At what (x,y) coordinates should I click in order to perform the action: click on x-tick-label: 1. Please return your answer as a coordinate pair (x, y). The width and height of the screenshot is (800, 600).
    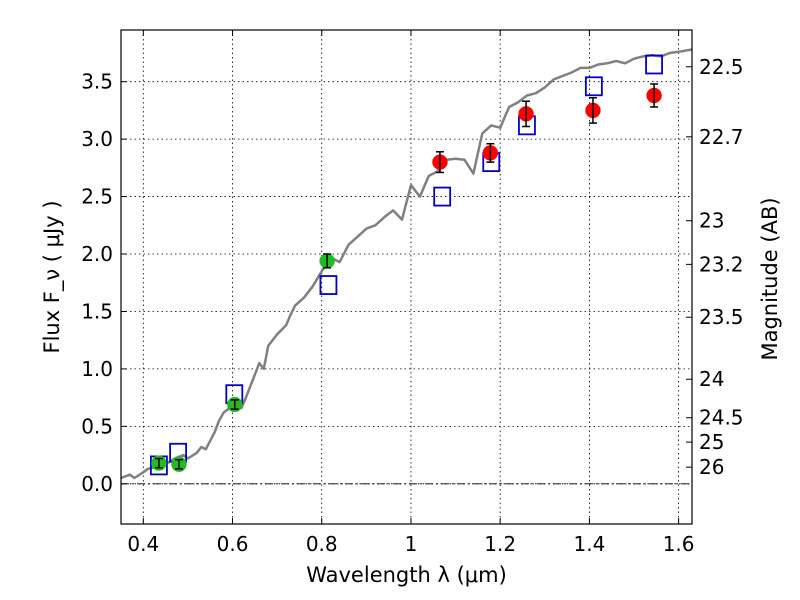
    Looking at the image, I should click on (411, 544).